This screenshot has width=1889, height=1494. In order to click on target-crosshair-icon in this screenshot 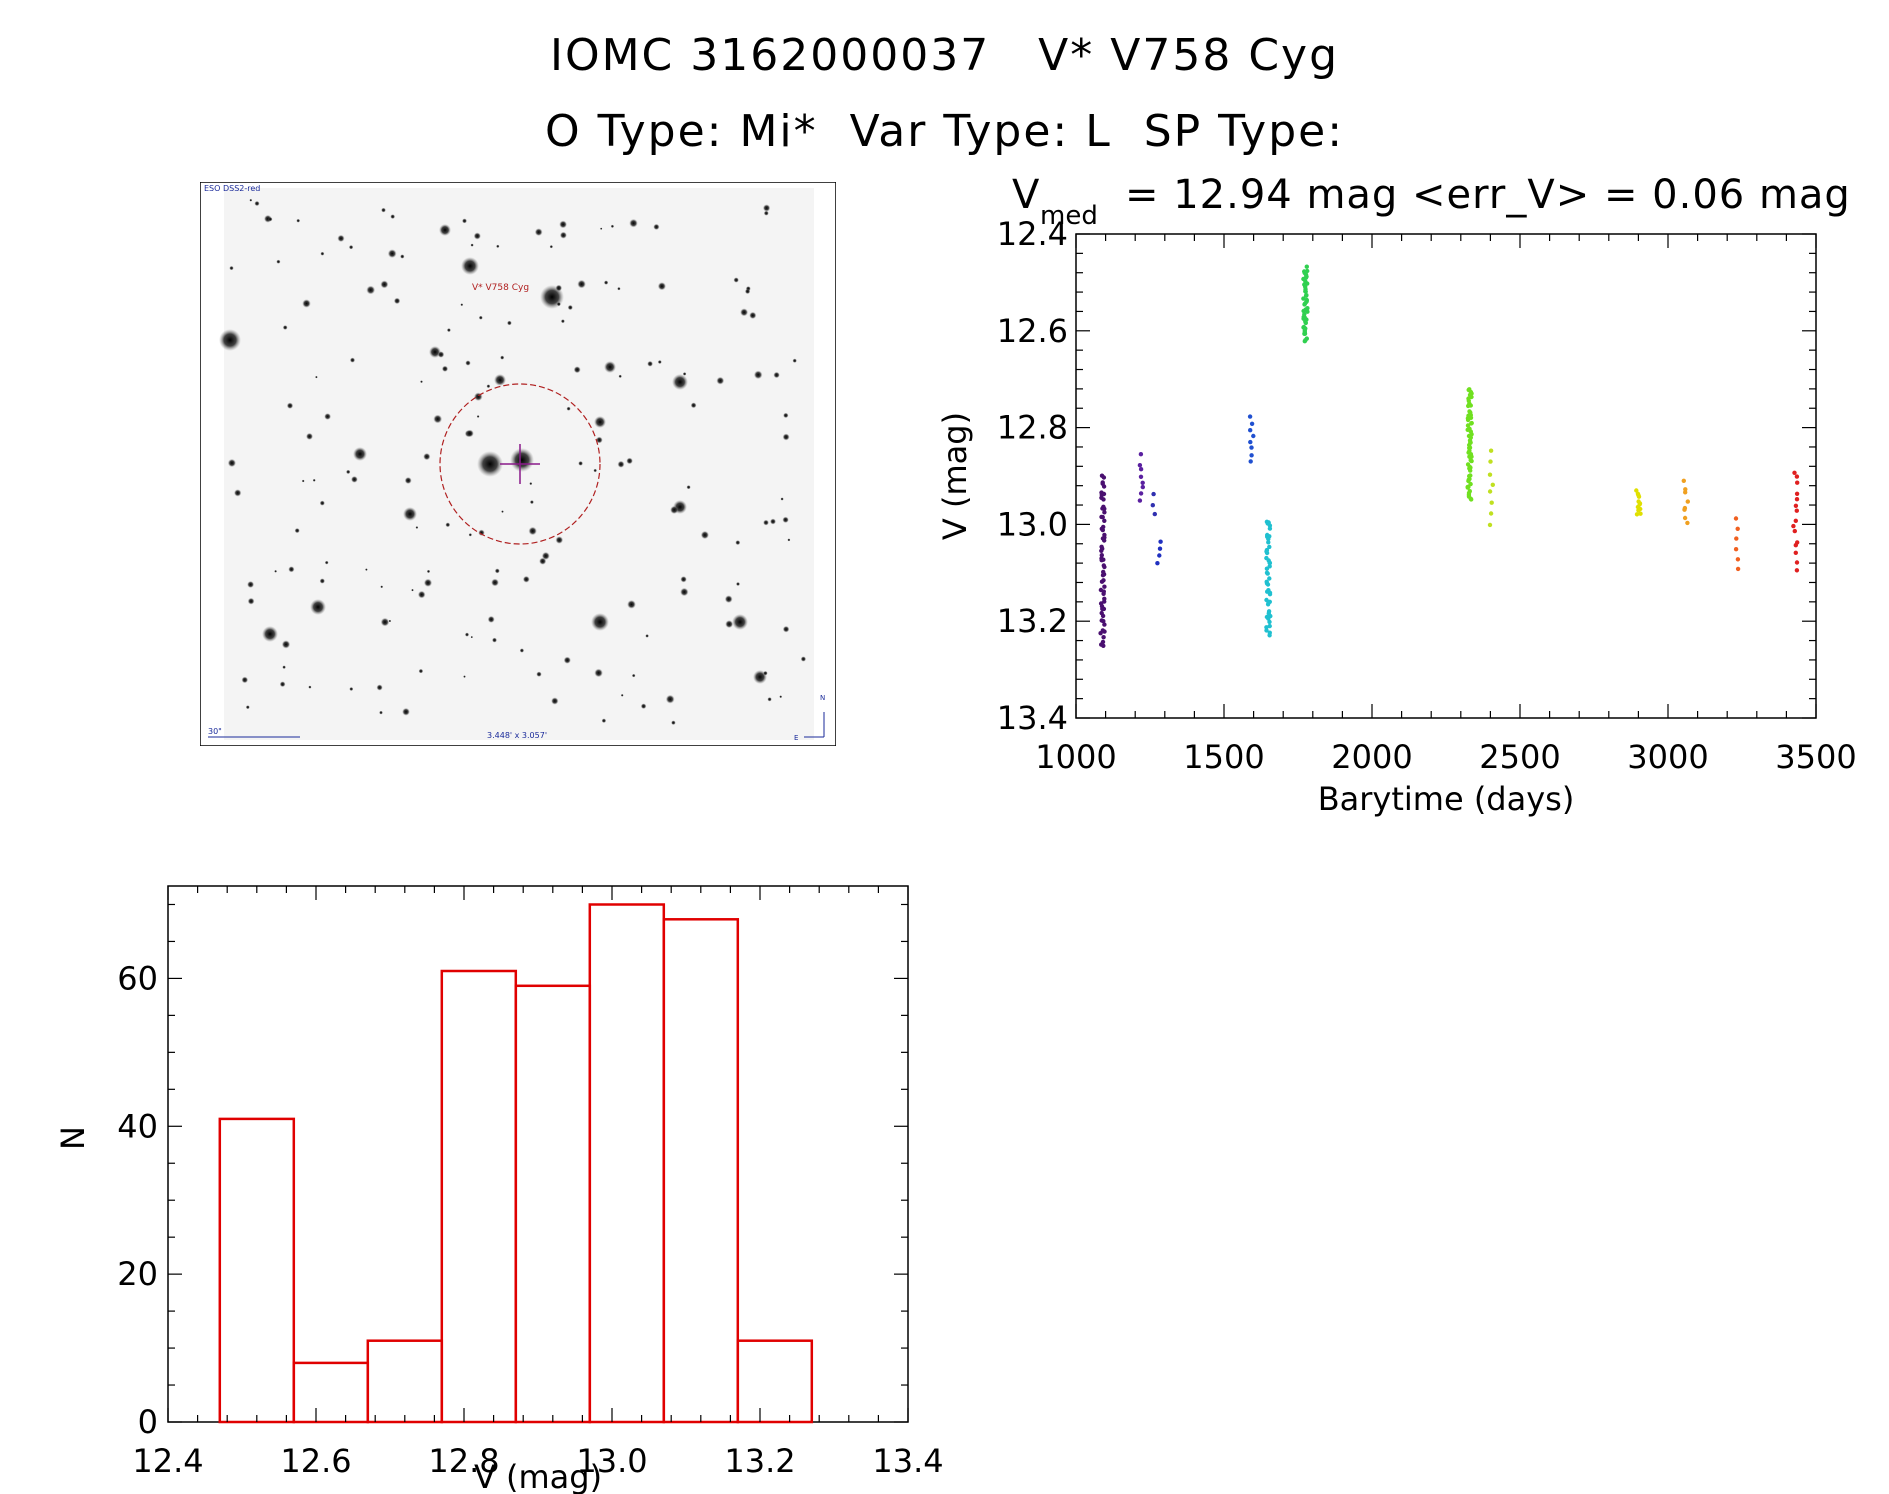, I will do `click(520, 464)`.